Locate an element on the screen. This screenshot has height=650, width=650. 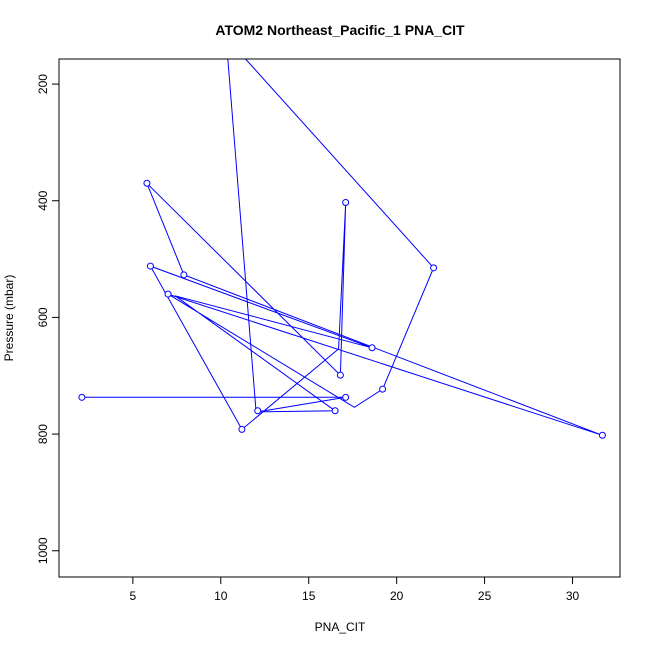
x-tick-label: 30 is located at coordinates (573, 596).